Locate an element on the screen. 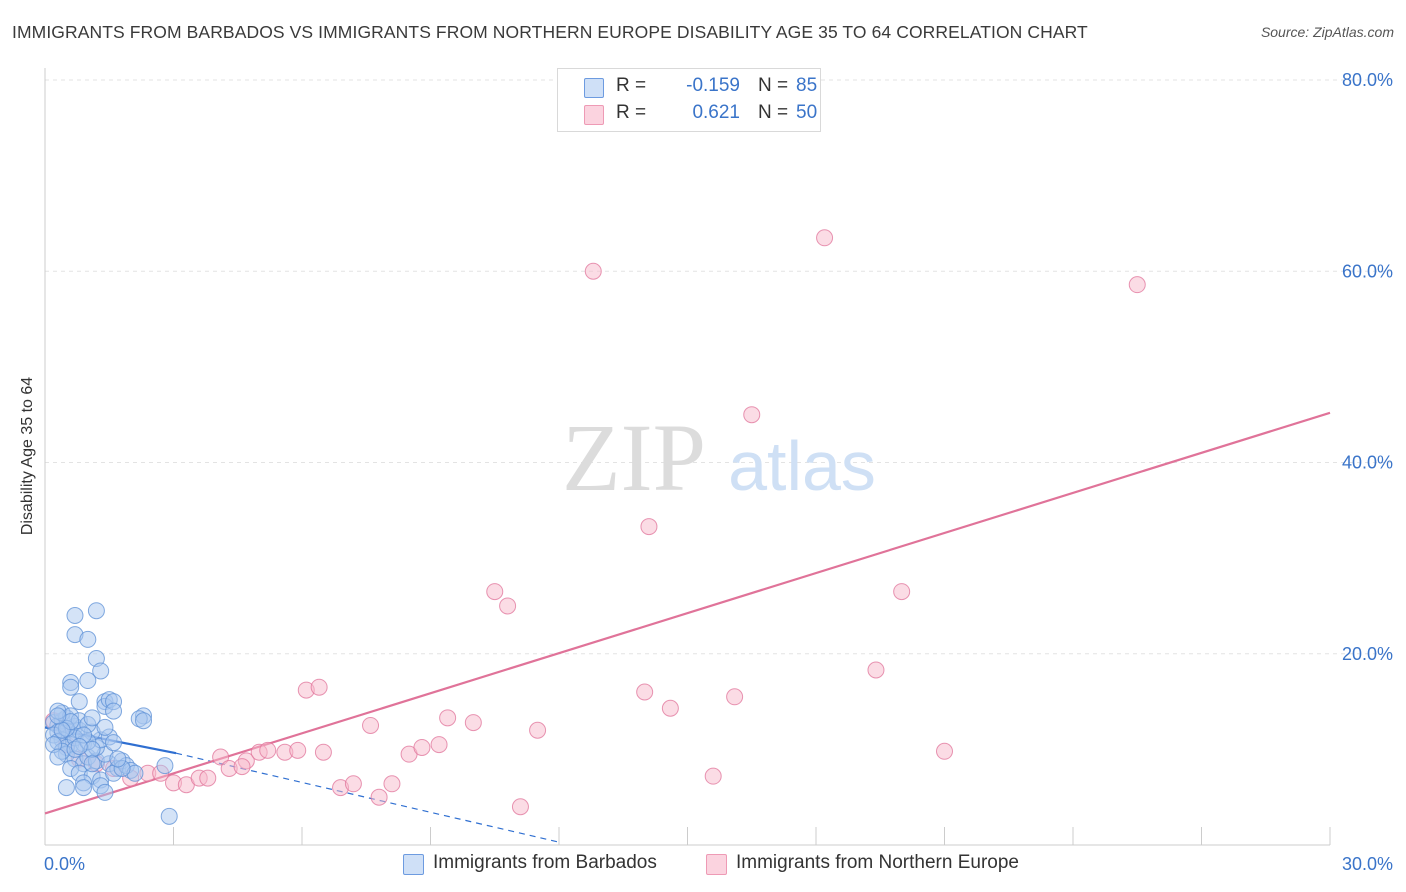  r-value: -0.159 is located at coordinates (713, 85).